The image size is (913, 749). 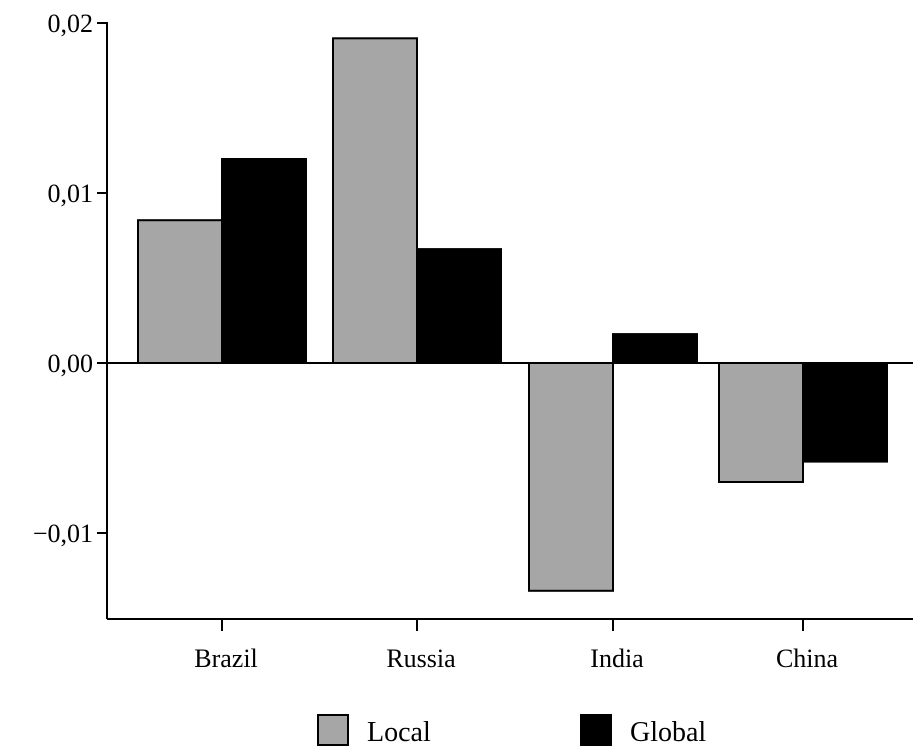 I want to click on bar-local-russia, so click(x=375, y=201).